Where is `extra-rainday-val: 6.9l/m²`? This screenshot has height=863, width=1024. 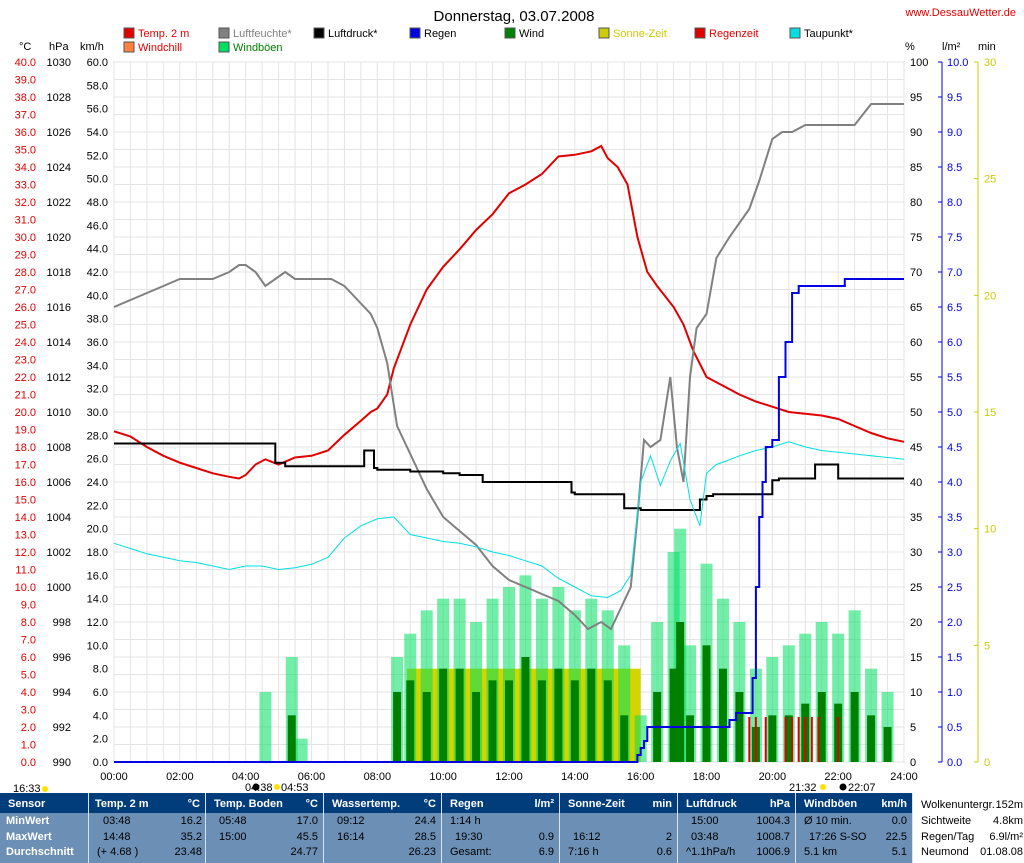
extra-rainday-val: 6.9l/m² is located at coordinates (1006, 837).